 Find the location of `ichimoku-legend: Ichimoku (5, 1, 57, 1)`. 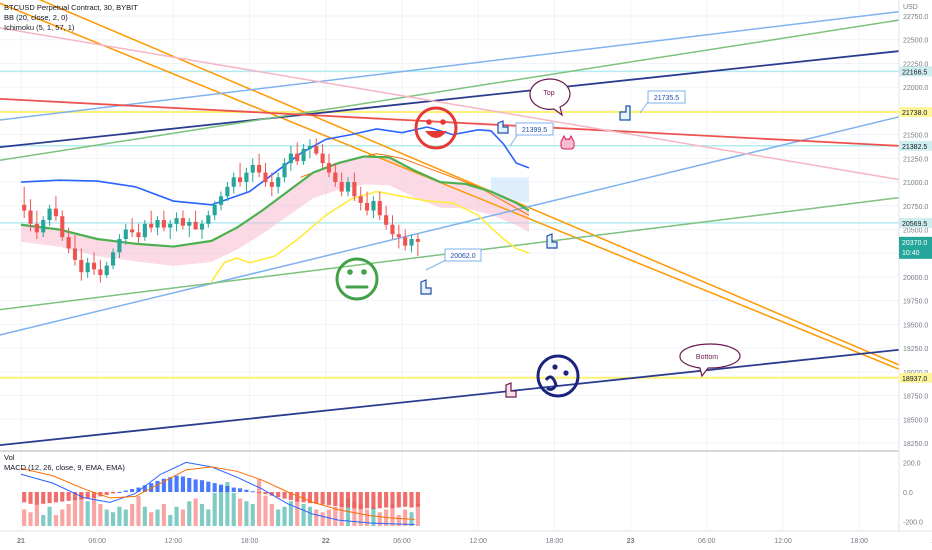

ichimoku-legend: Ichimoku (5, 1, 57, 1) is located at coordinates (39, 27).